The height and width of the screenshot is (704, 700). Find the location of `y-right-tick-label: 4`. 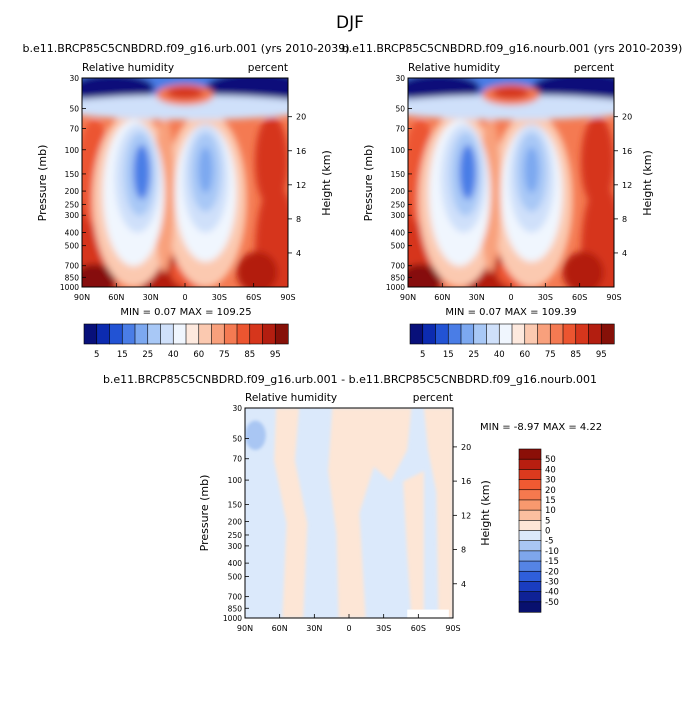

y-right-tick-label: 4 is located at coordinates (463, 584).